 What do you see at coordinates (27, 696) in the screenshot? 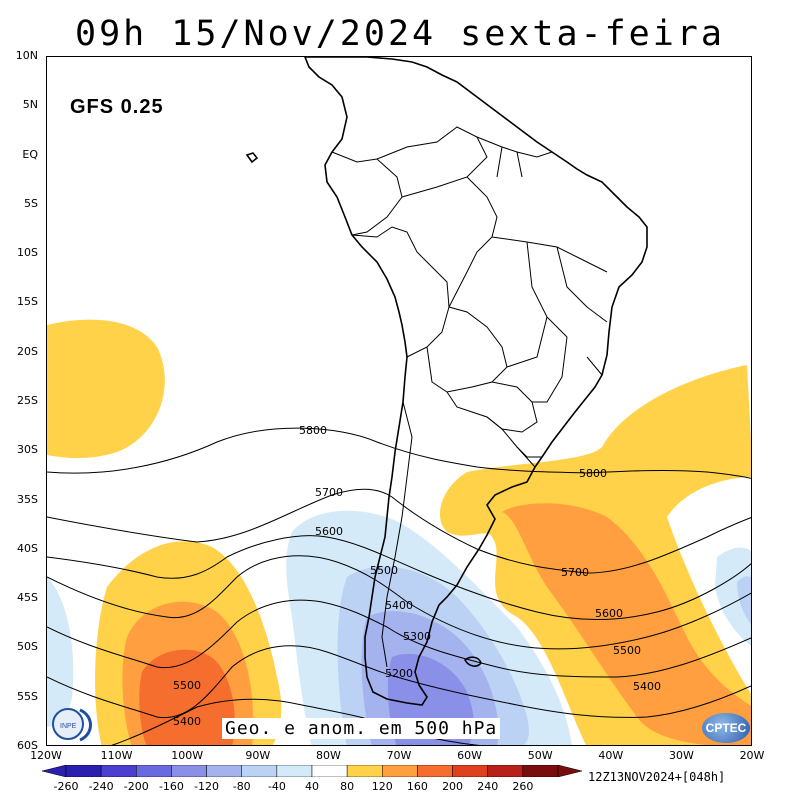
I see `latitude-label: 55S` at bounding box center [27, 696].